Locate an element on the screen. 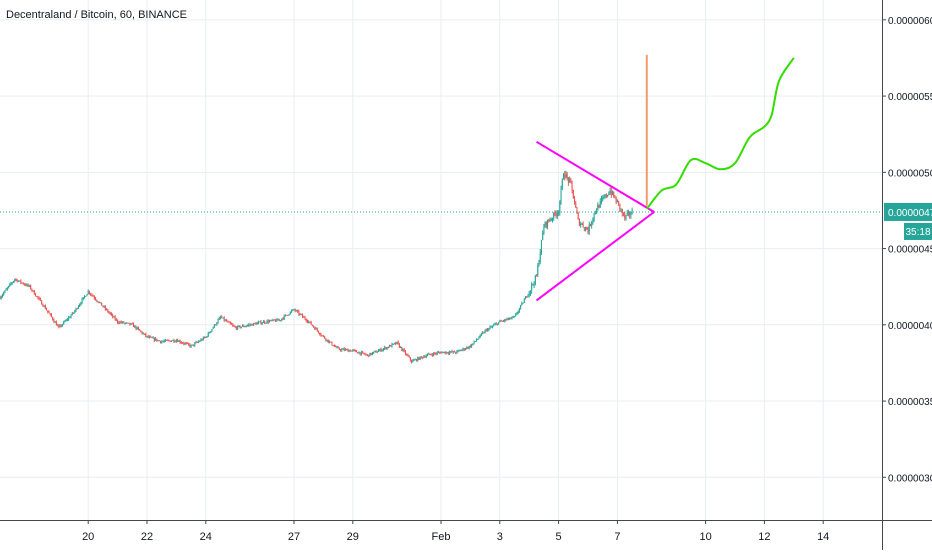  x-tick-label: 14 is located at coordinates (823, 537).